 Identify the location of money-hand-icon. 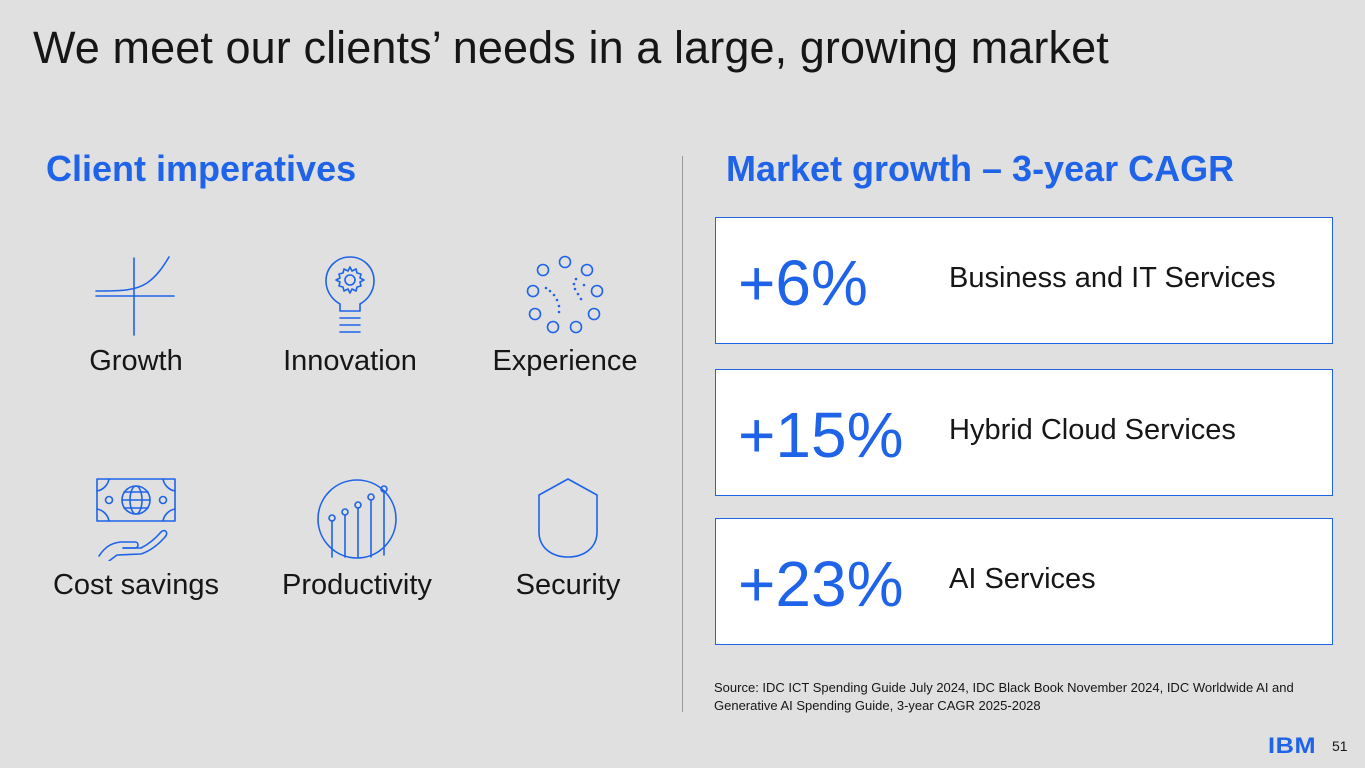
(136, 519).